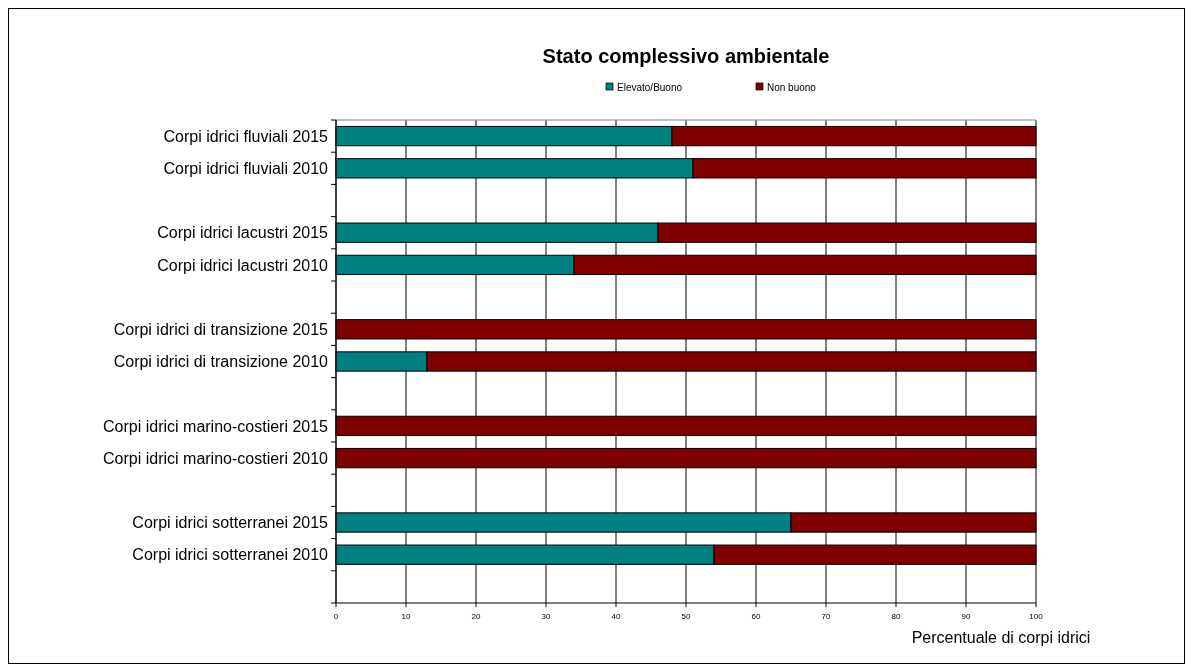 This screenshot has width=1193, height=672. Describe the element at coordinates (1001, 637) in the screenshot. I see `x-axis-title: Percentuale di corpi idrici` at that location.